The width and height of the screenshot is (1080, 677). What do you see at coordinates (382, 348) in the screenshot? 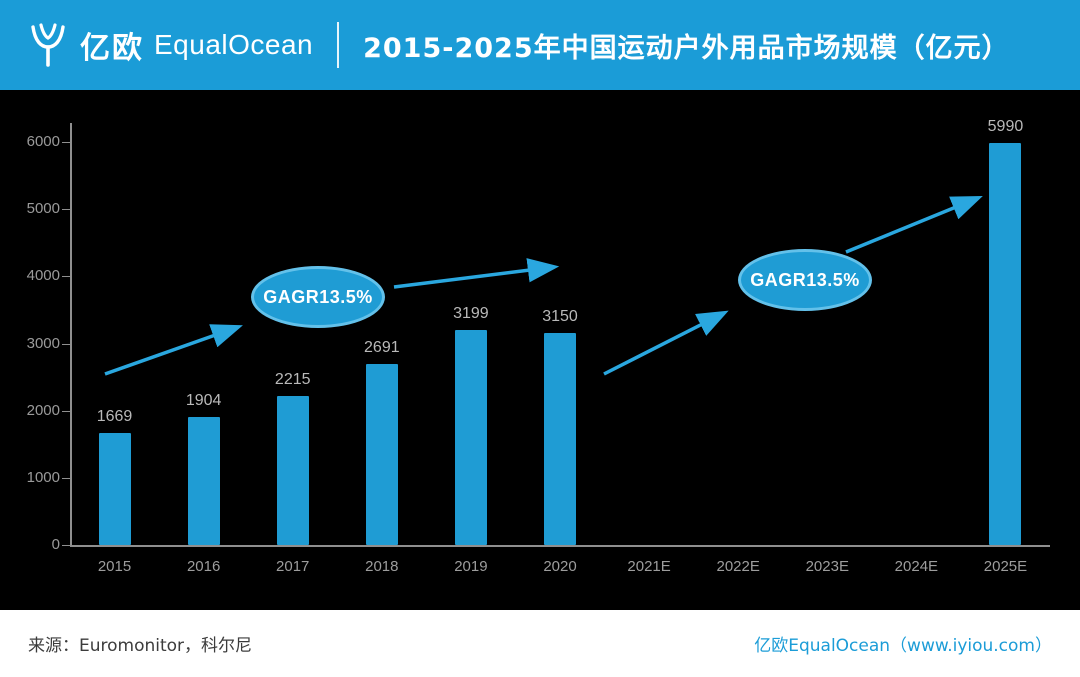
I see `bar-value-2018: 2691` at bounding box center [382, 348].